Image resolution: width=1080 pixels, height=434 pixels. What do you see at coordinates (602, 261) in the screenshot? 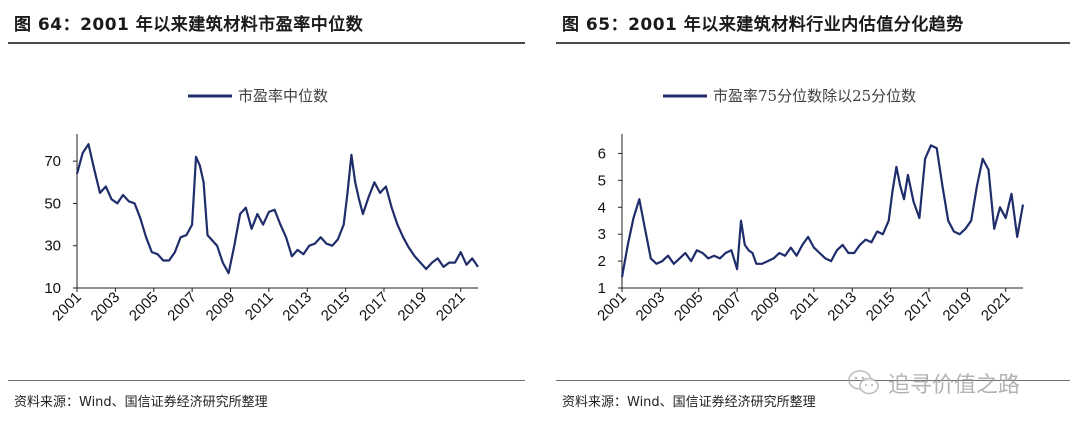
I see `y-tick-label: 2` at bounding box center [602, 261].